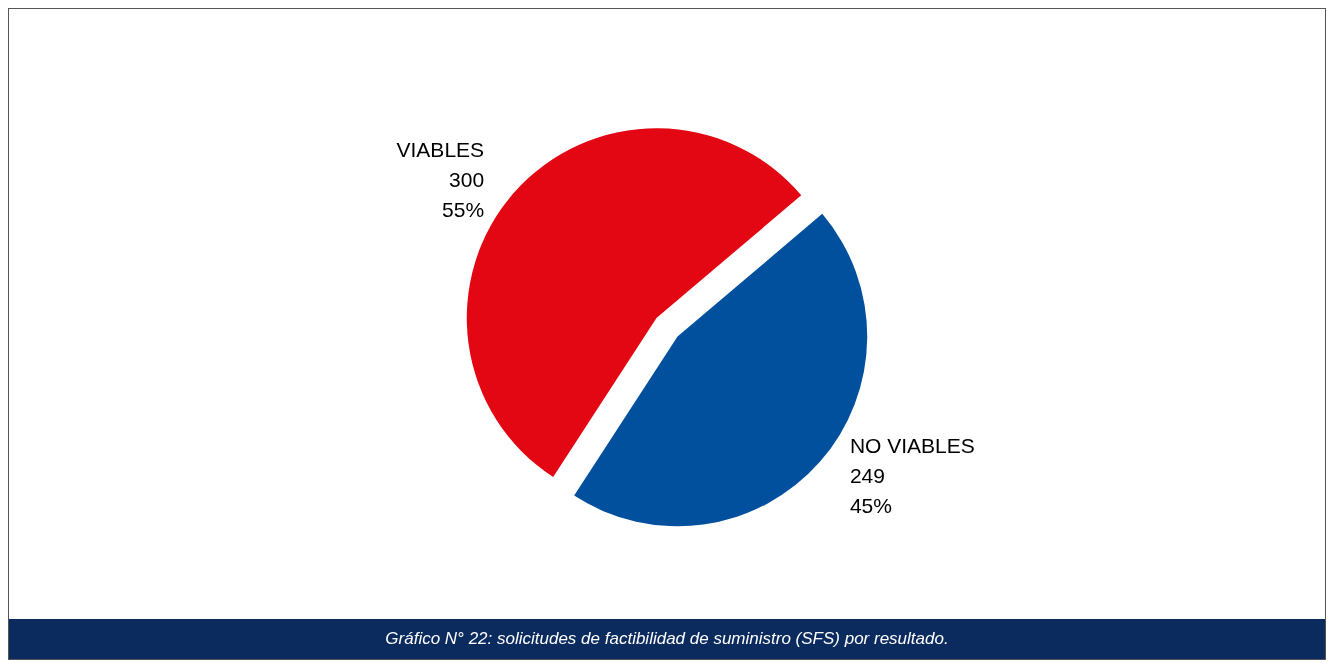 This screenshot has width=1332, height=666. What do you see at coordinates (870, 490) in the screenshot?
I see `data-label: 249 45%` at bounding box center [870, 490].